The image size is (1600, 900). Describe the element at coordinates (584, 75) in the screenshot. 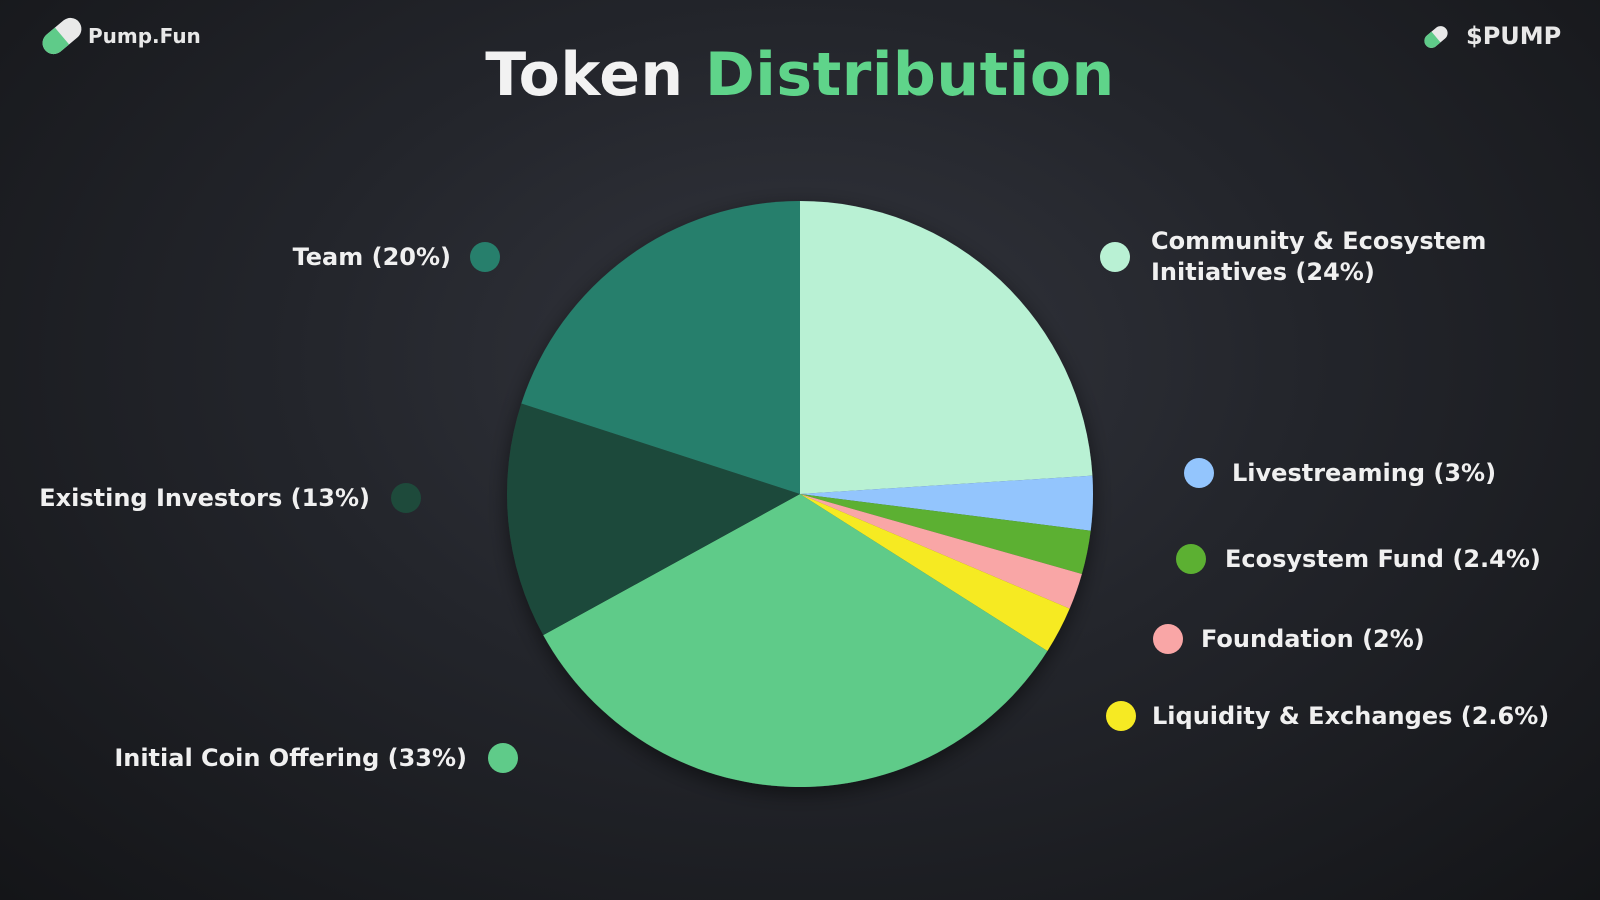

I see `title-text: Token` at that location.